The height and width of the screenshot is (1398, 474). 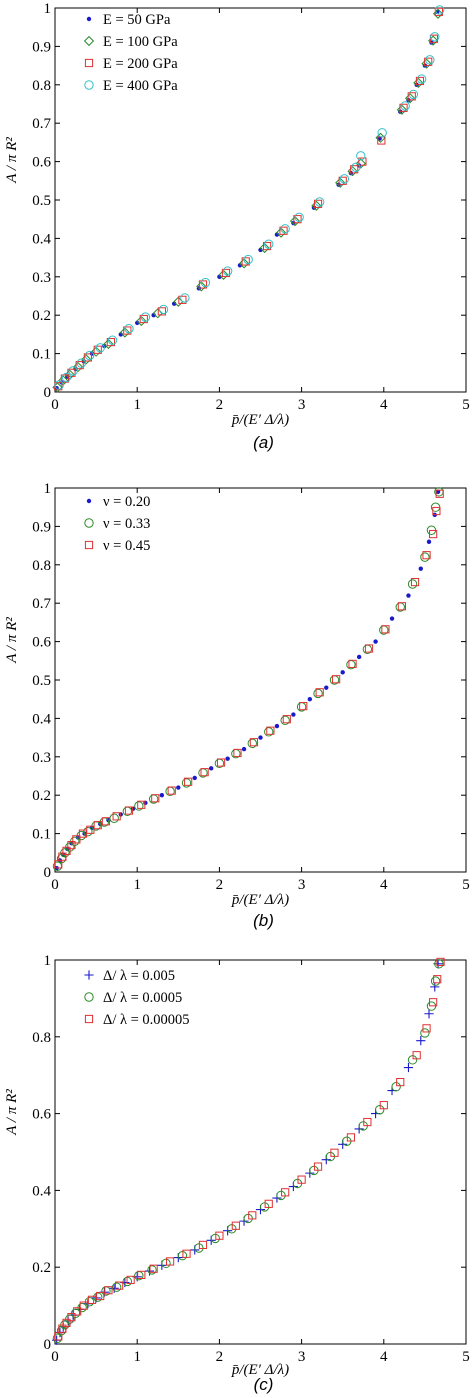 I want to click on y-tick-label: 0.9, so click(x=41, y=47).